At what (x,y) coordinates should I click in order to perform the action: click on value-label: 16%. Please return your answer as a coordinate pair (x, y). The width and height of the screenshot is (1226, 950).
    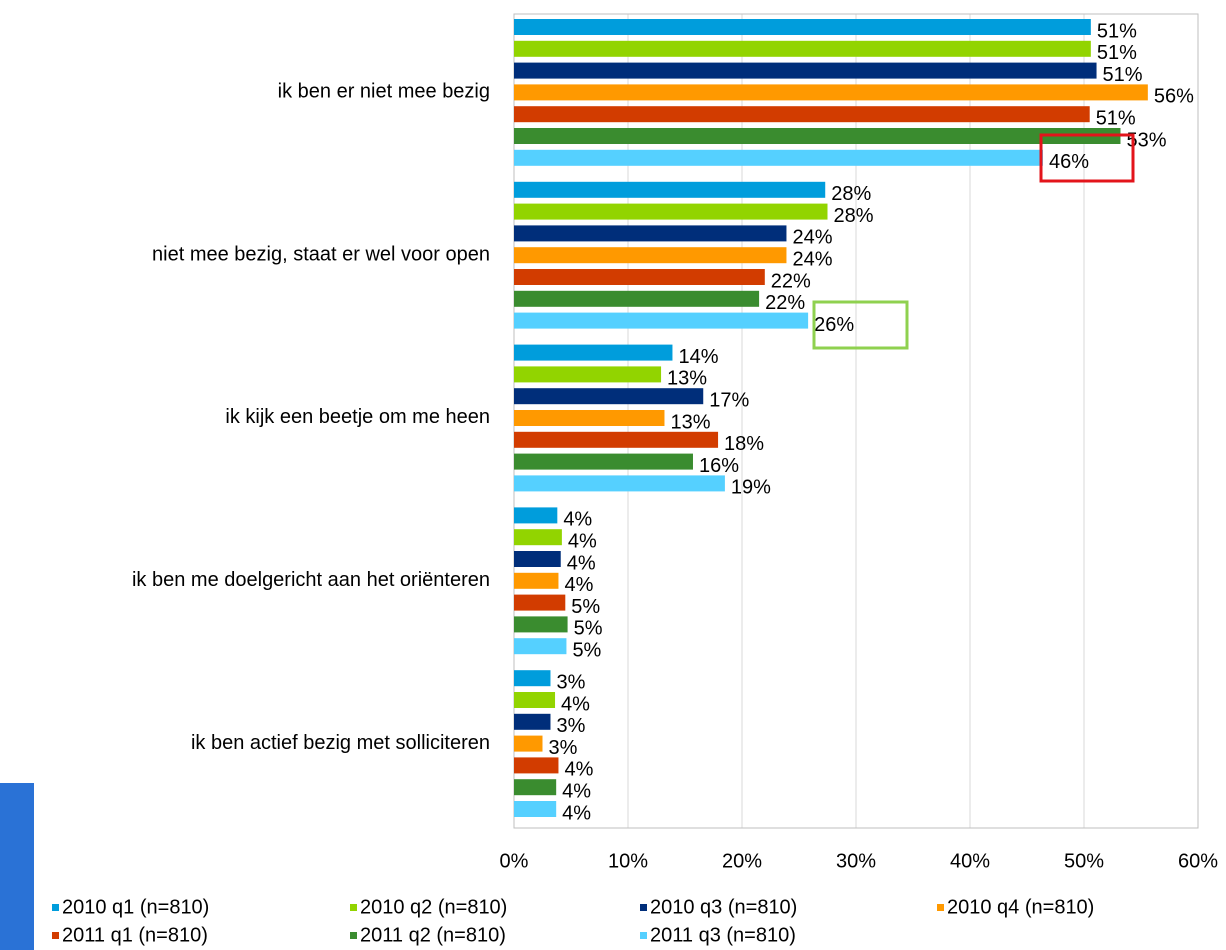
    Looking at the image, I should click on (719, 466).